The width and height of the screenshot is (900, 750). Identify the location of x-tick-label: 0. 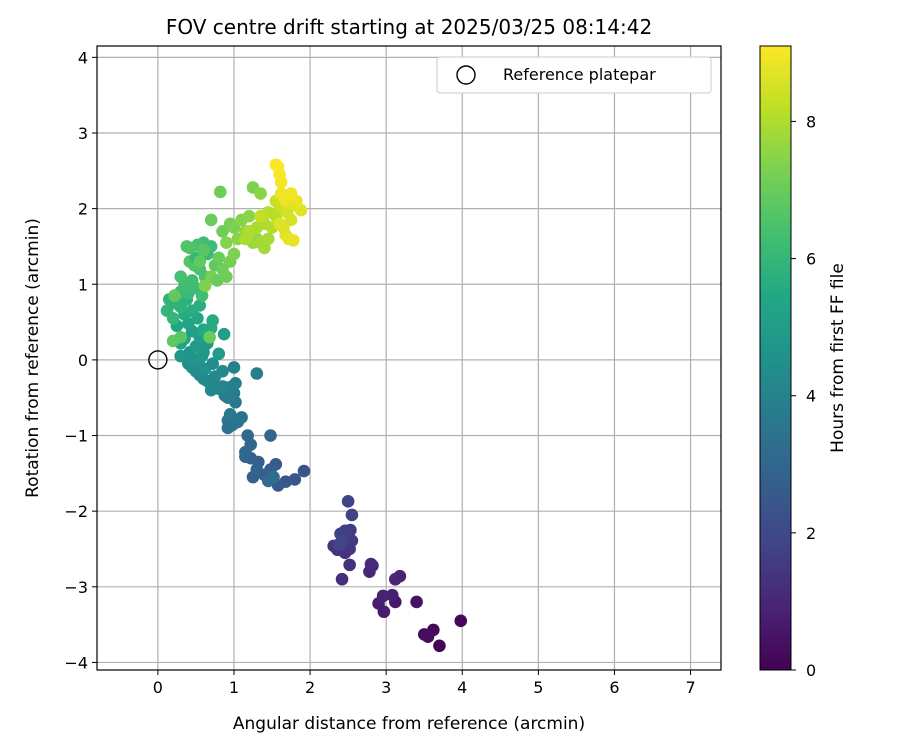
(158, 687).